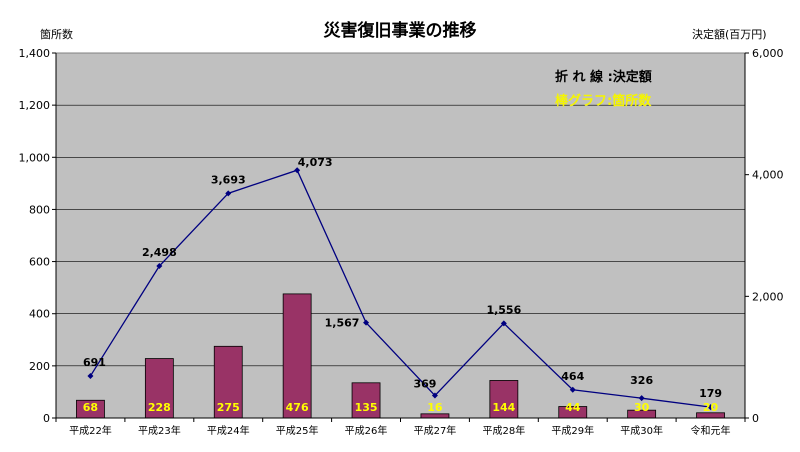  I want to click on x-tick-label: 令和元年, so click(711, 430).